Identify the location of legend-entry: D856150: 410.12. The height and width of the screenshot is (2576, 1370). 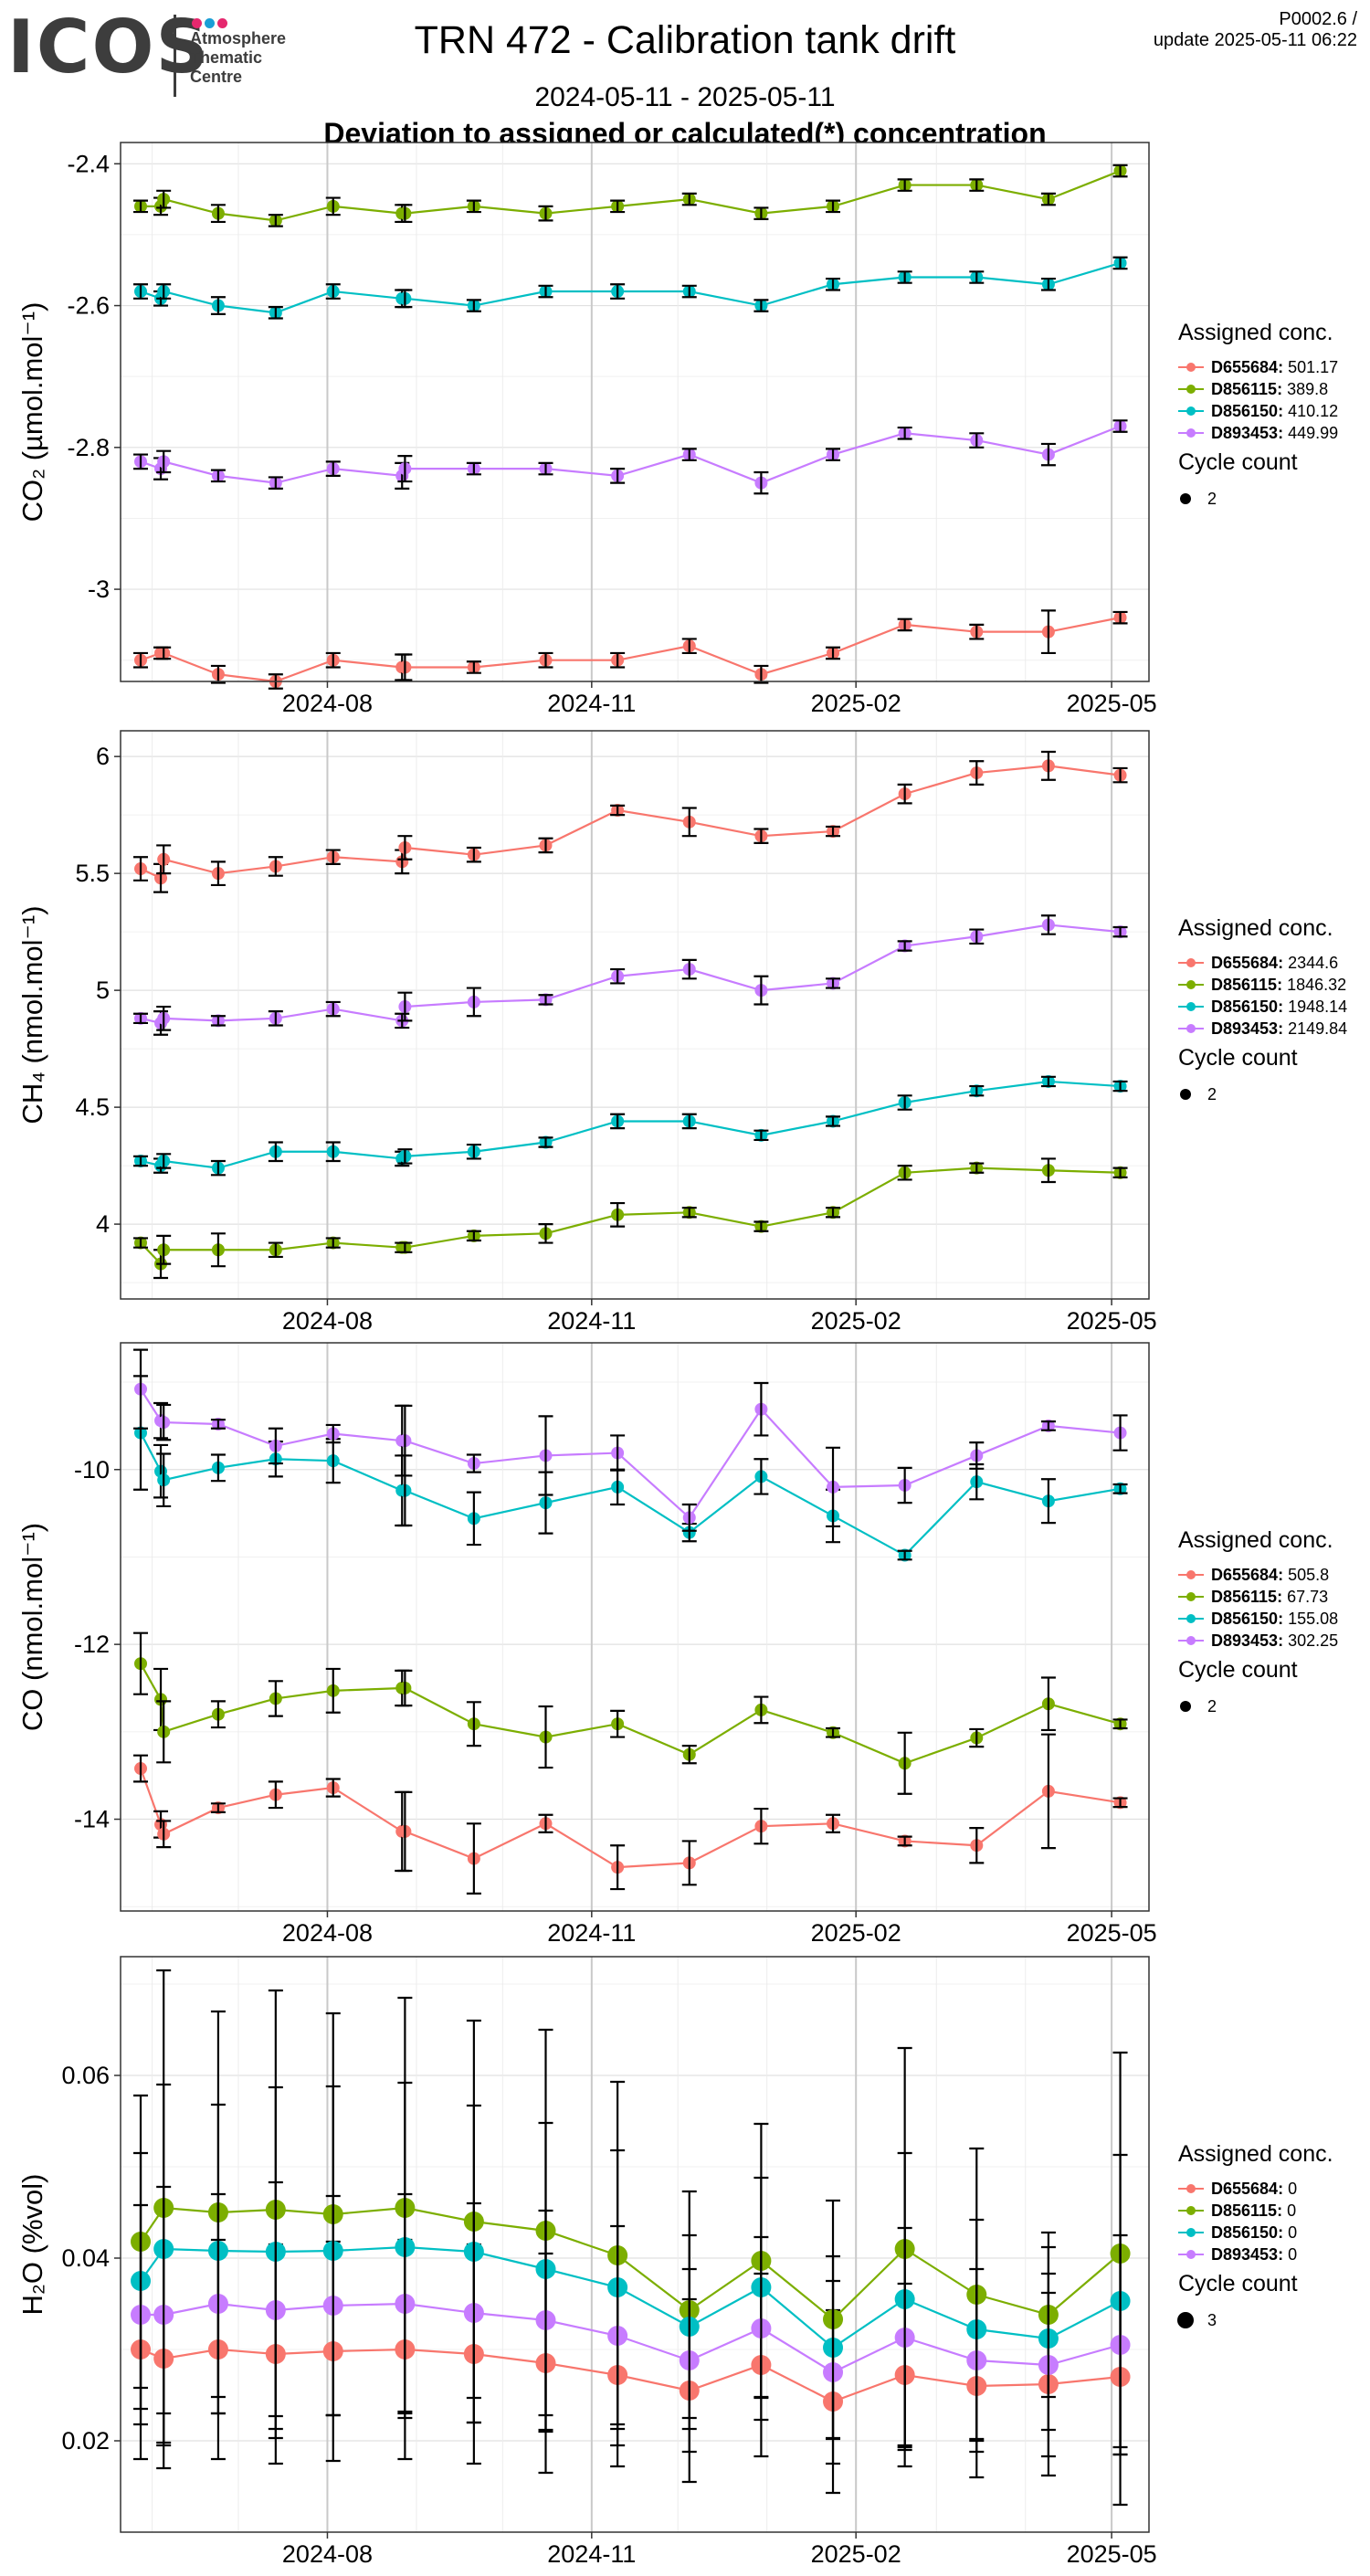
(1274, 411).